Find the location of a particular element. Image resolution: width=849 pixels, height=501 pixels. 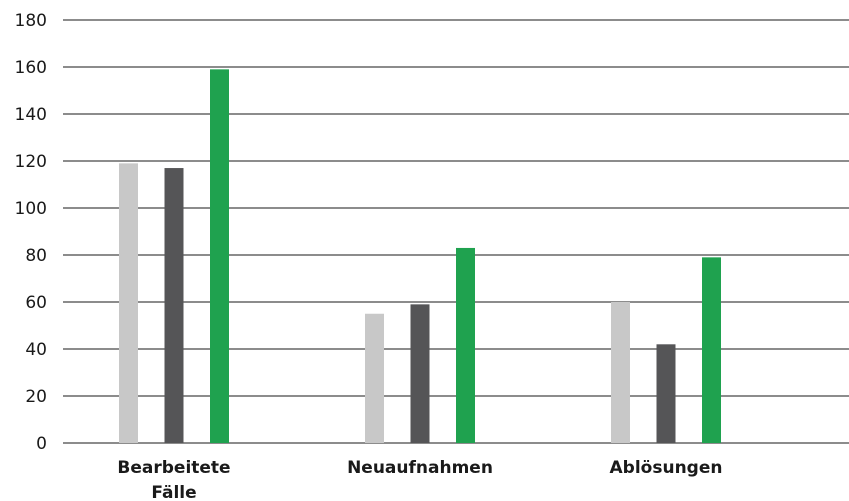

bar-series1-cat3 is located at coordinates (620, 372).